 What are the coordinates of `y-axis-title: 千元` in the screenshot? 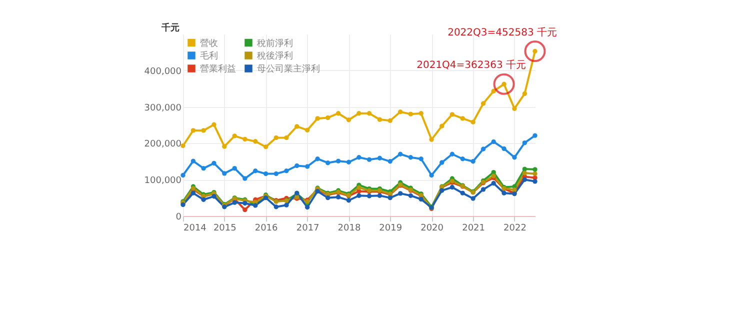 It's located at (170, 28).